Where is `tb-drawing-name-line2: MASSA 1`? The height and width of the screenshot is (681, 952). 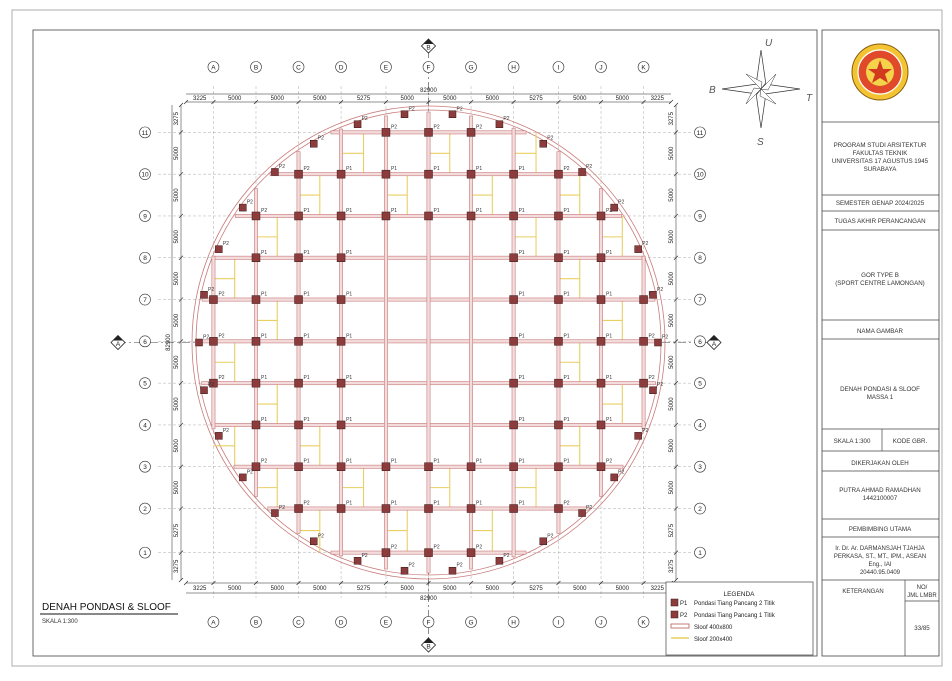
tb-drawing-name-line2: MASSA 1 is located at coordinates (880, 397).